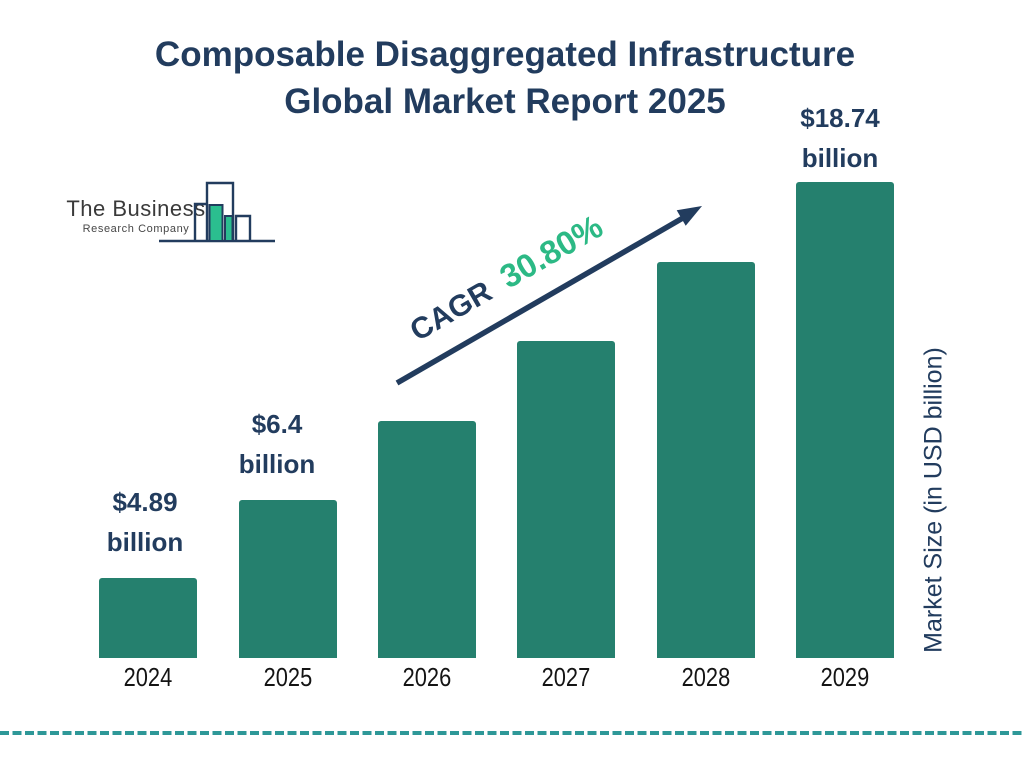 The height and width of the screenshot is (768, 1024). I want to click on value-label-2024: $4.89 billion, so click(145, 522).